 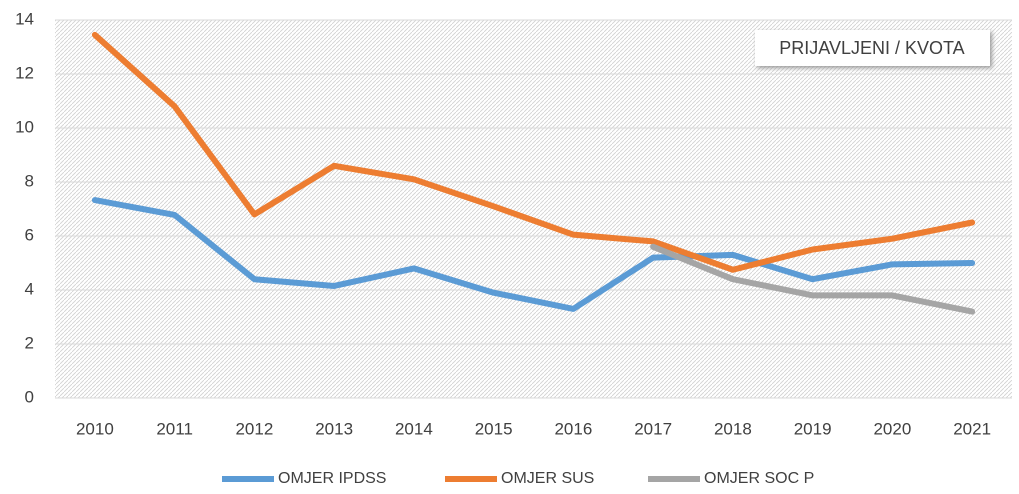 I want to click on y-tick-label: 8, so click(x=29, y=180).